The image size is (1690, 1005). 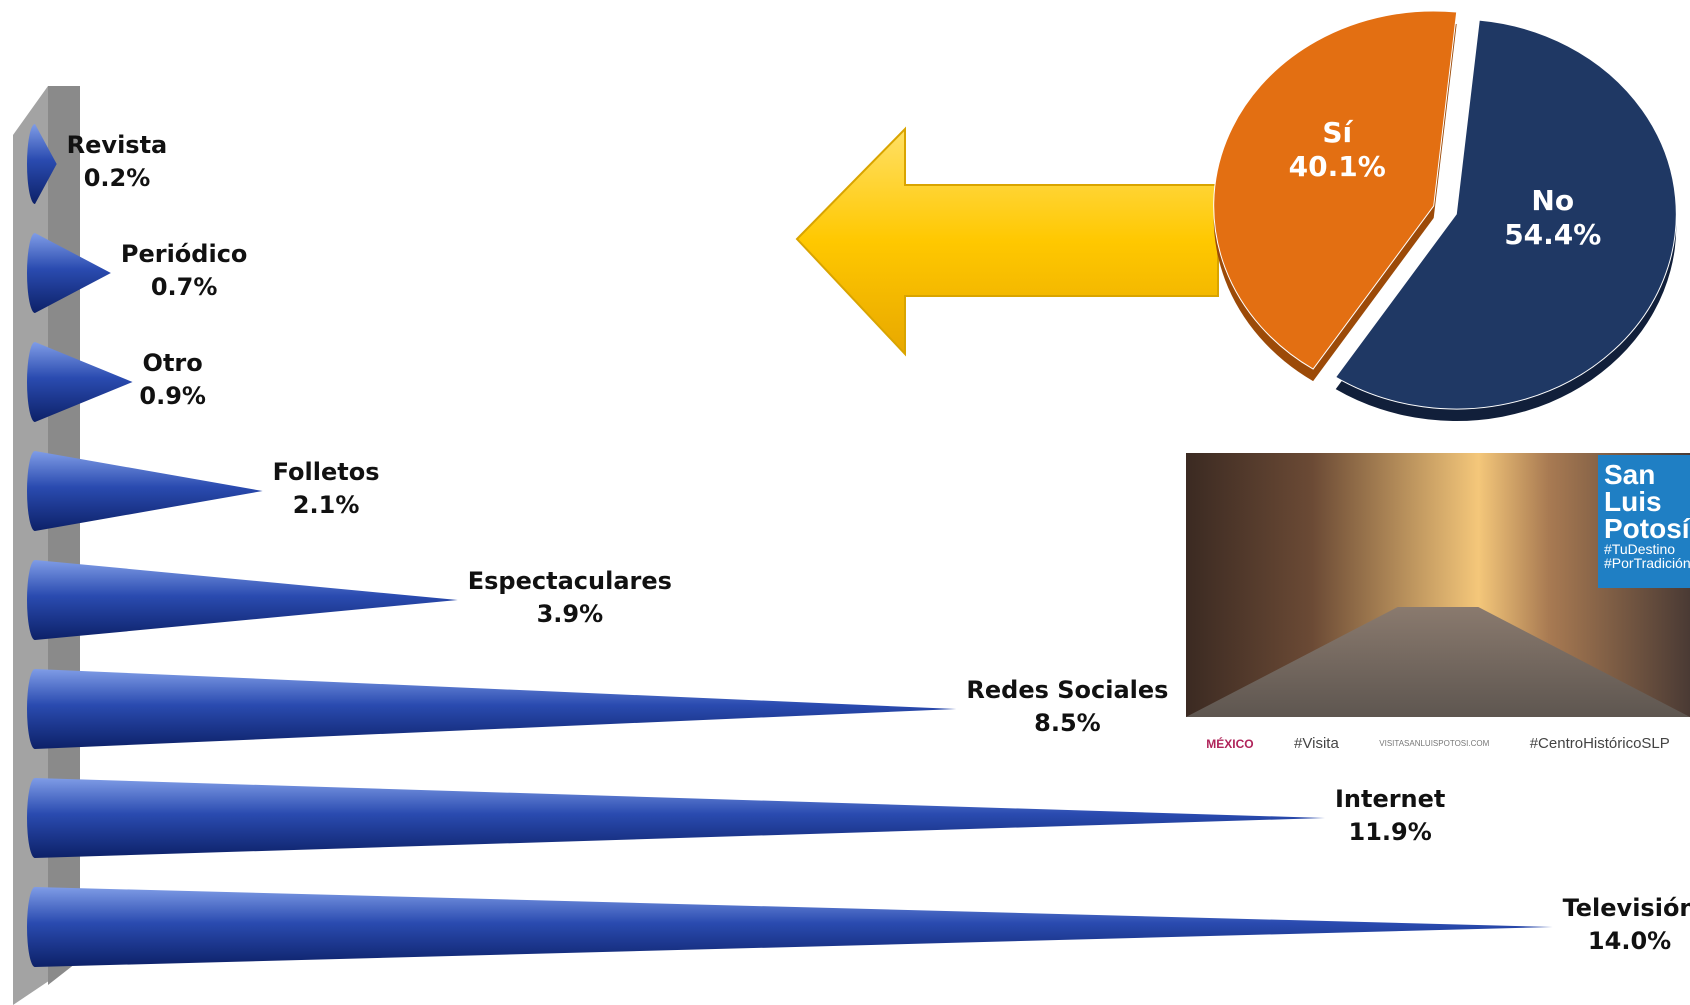 I want to click on footer-tag: #Visita, so click(x=1316, y=743).